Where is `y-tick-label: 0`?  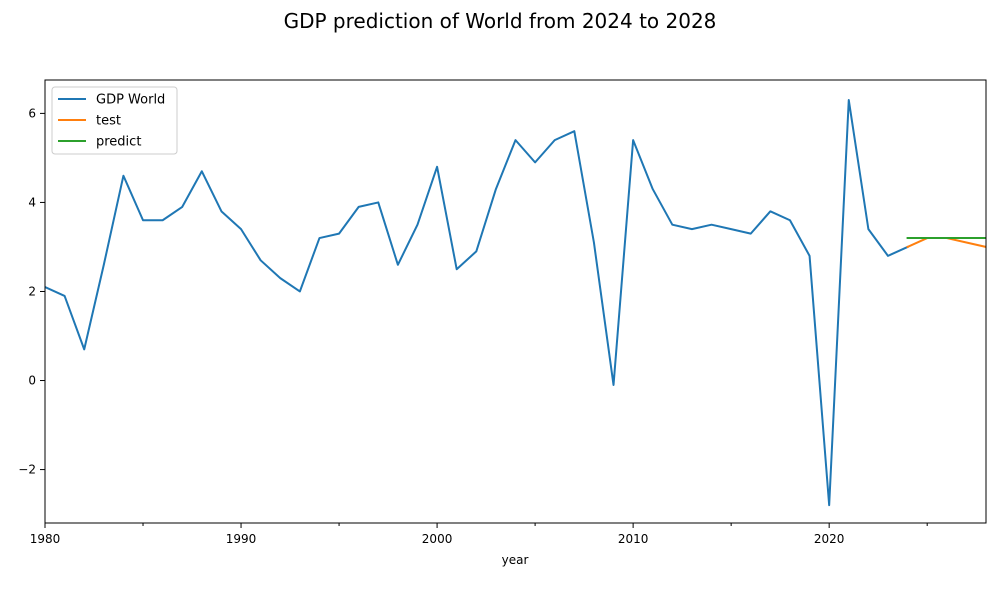
y-tick-label: 0 is located at coordinates (32, 381).